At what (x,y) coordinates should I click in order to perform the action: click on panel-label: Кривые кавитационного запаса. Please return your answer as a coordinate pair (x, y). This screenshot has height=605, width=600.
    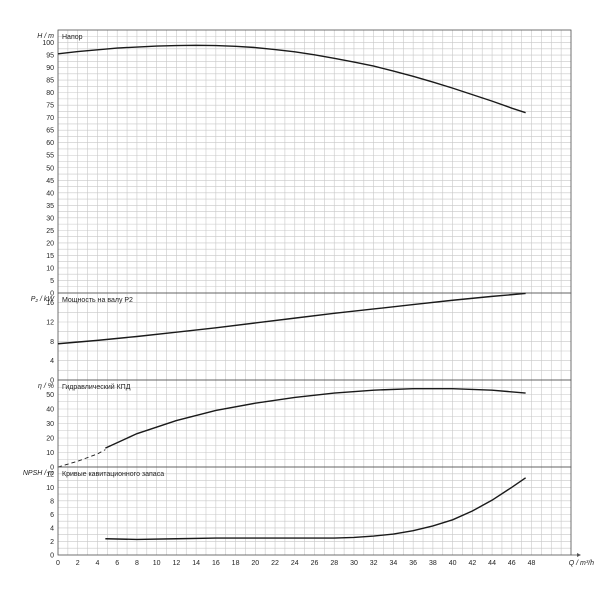
    Looking at the image, I should click on (113, 474).